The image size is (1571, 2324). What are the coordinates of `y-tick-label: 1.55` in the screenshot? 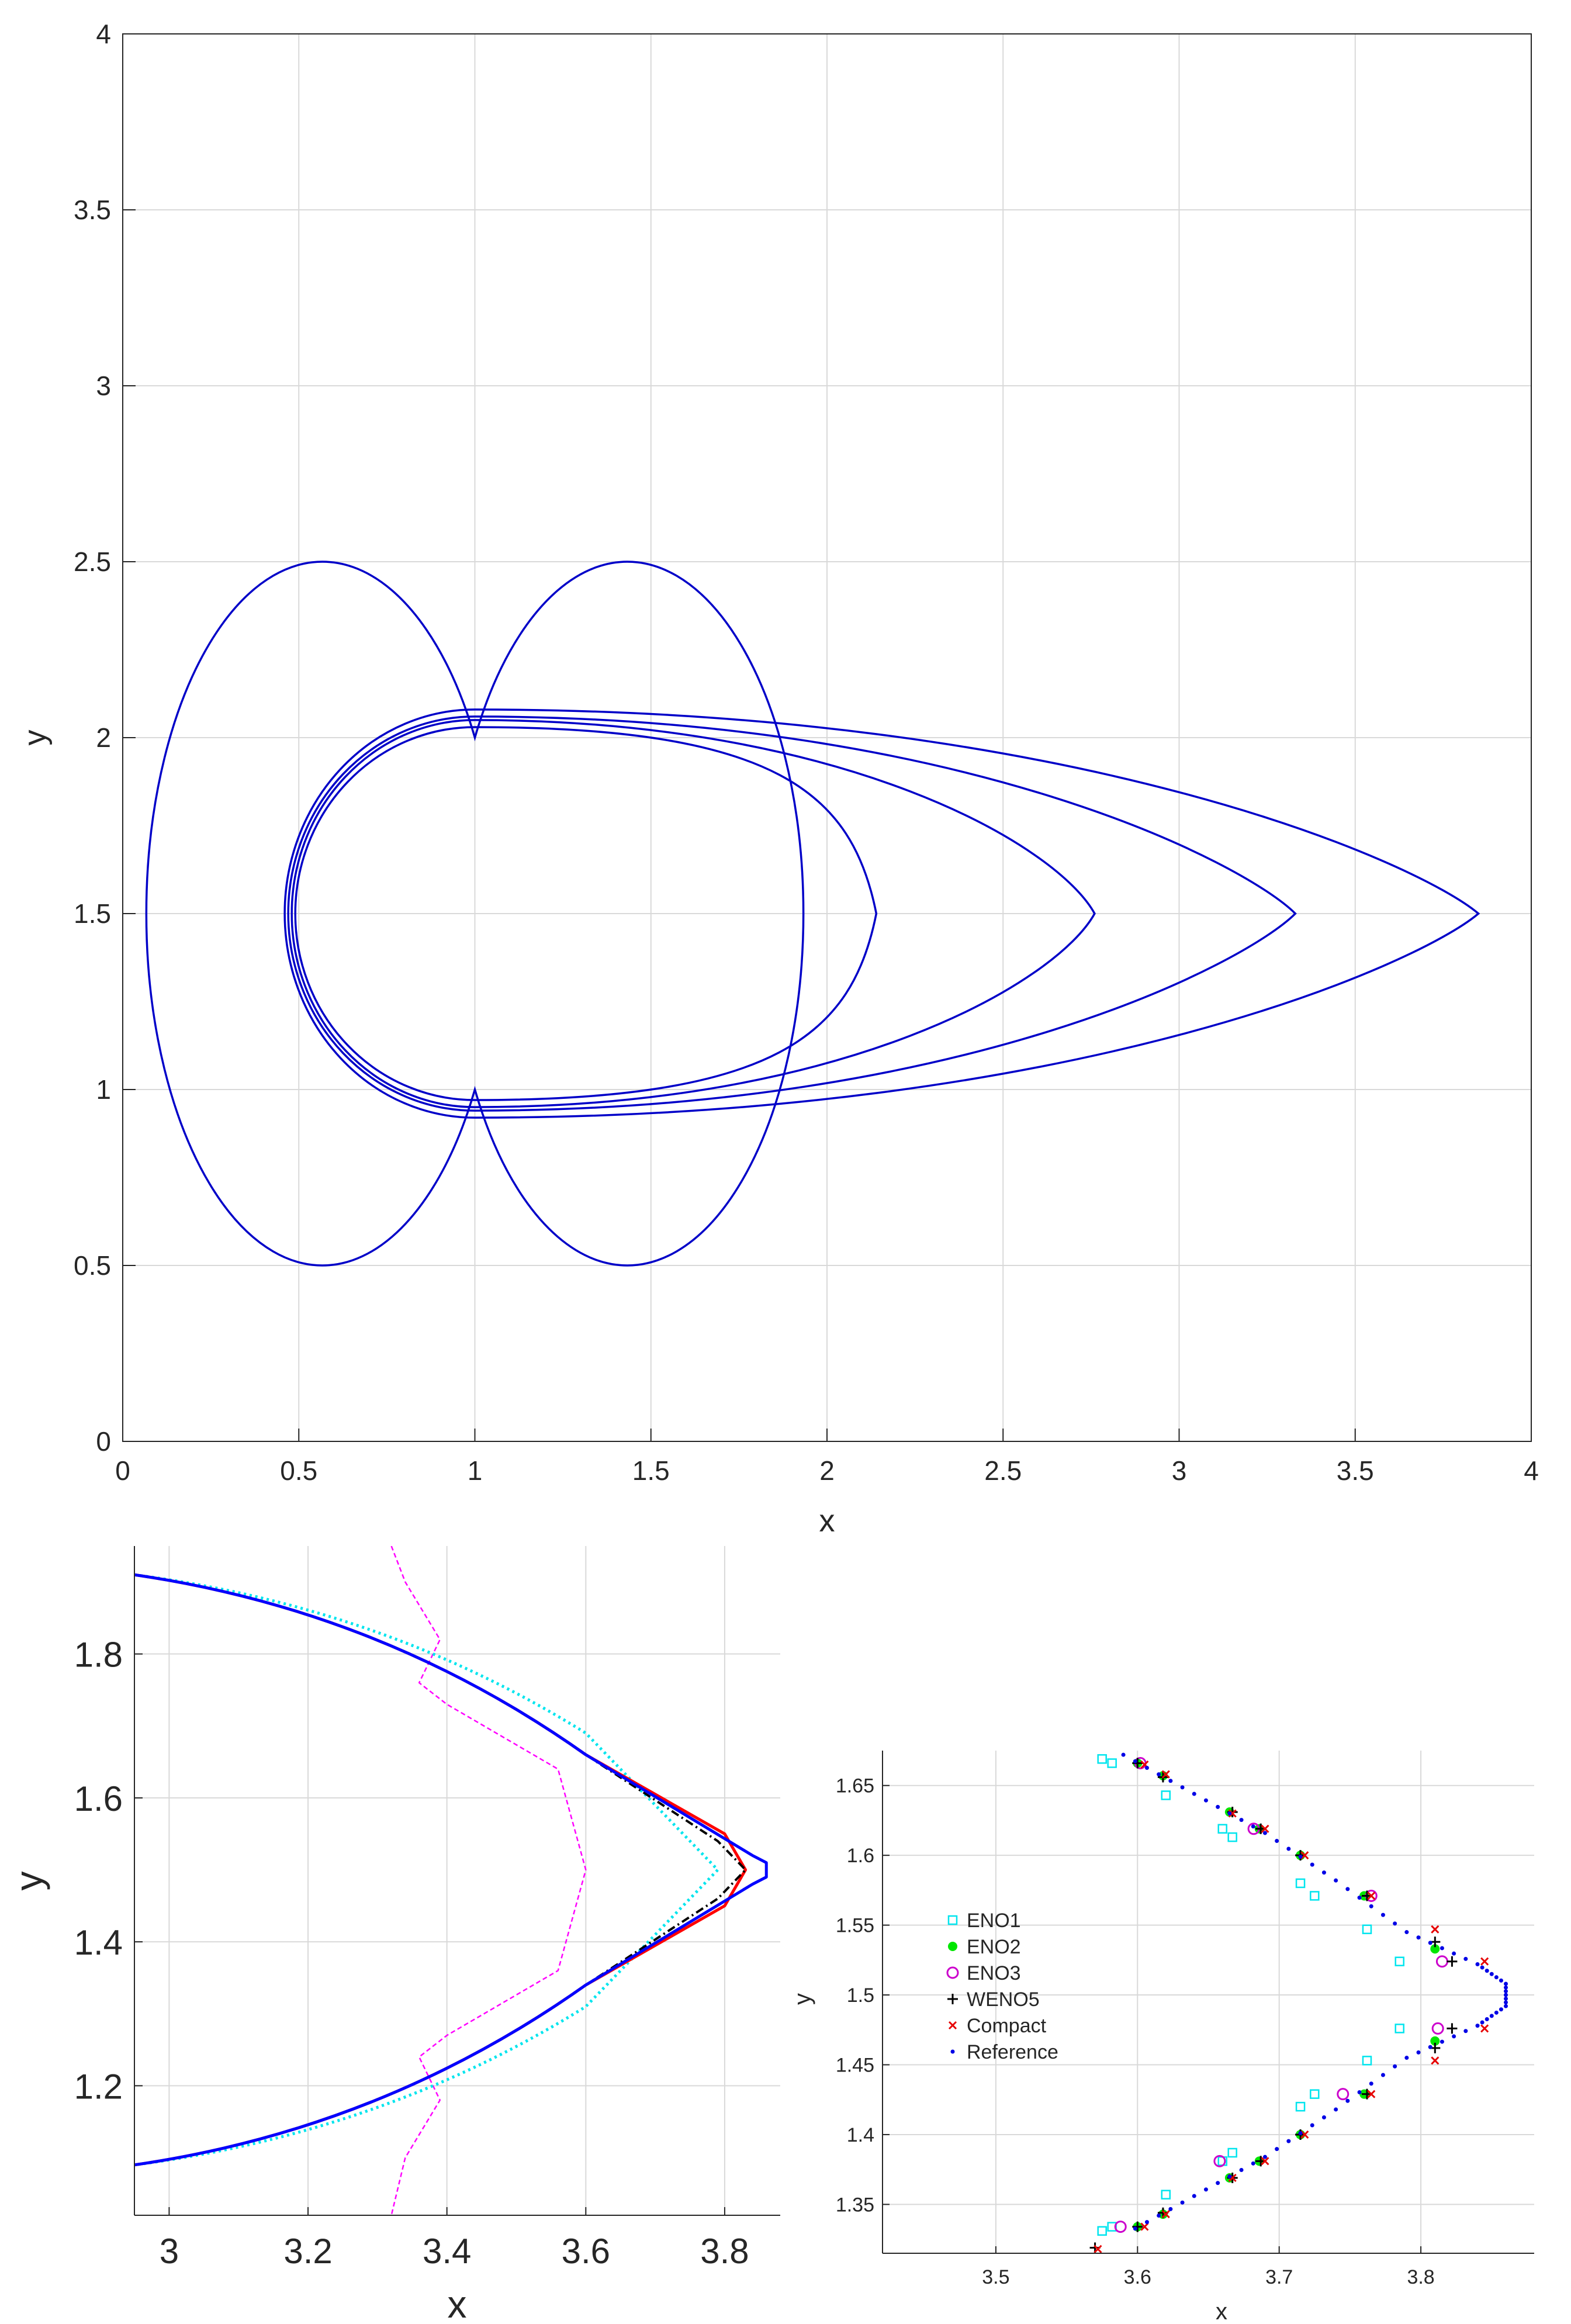 It's located at (855, 1926).